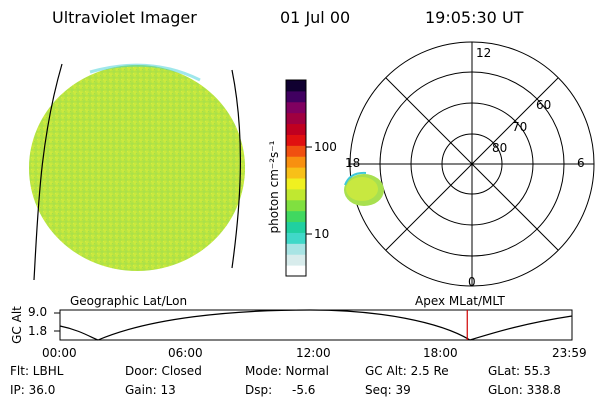 The width and height of the screenshot is (600, 400). What do you see at coordinates (33, 390) in the screenshot?
I see `ip-label: IP: 36.0` at bounding box center [33, 390].